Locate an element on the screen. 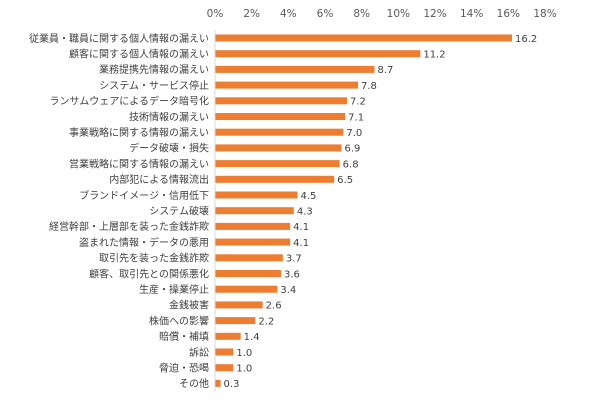 This screenshot has width=600, height=404. bar-value-label: 11.2 is located at coordinates (434, 55).